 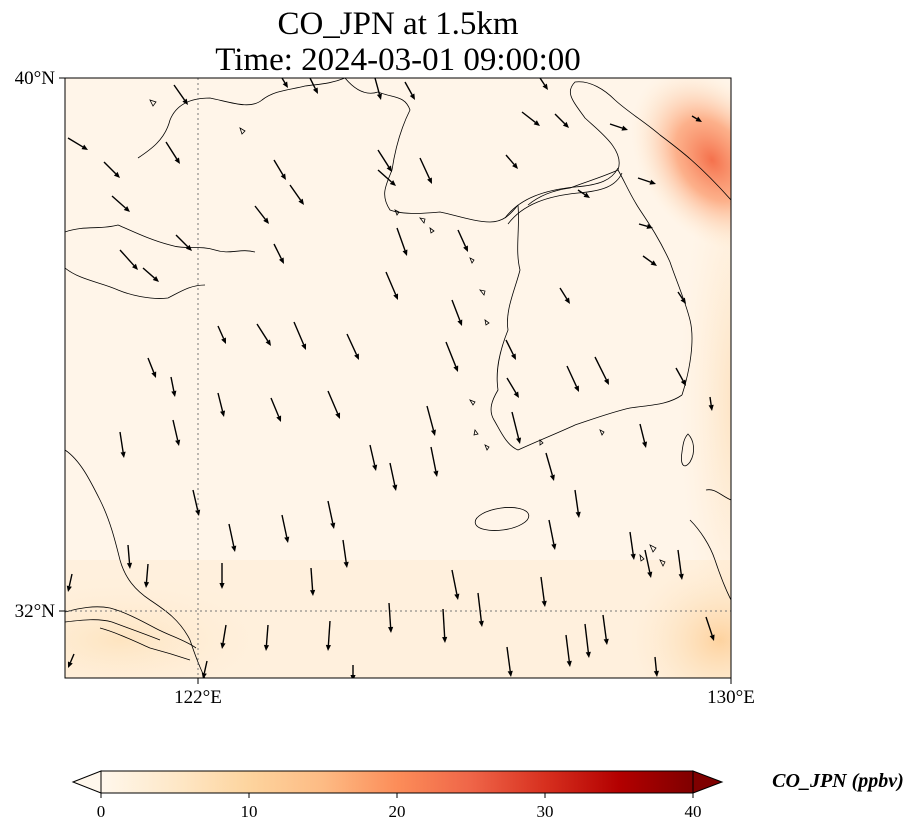 I want to click on colorbar-extend-max, so click(x=708, y=782).